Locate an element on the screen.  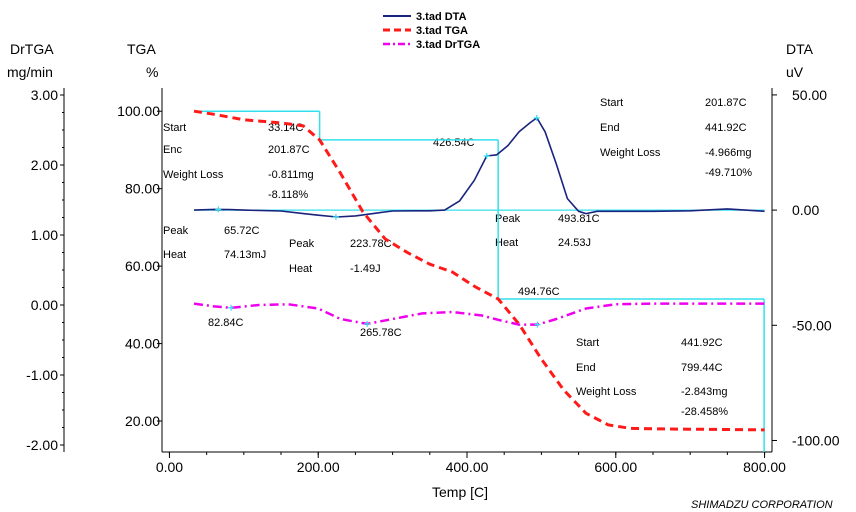
dta-p3-peak-label: Peak is located at coordinates (508, 219).